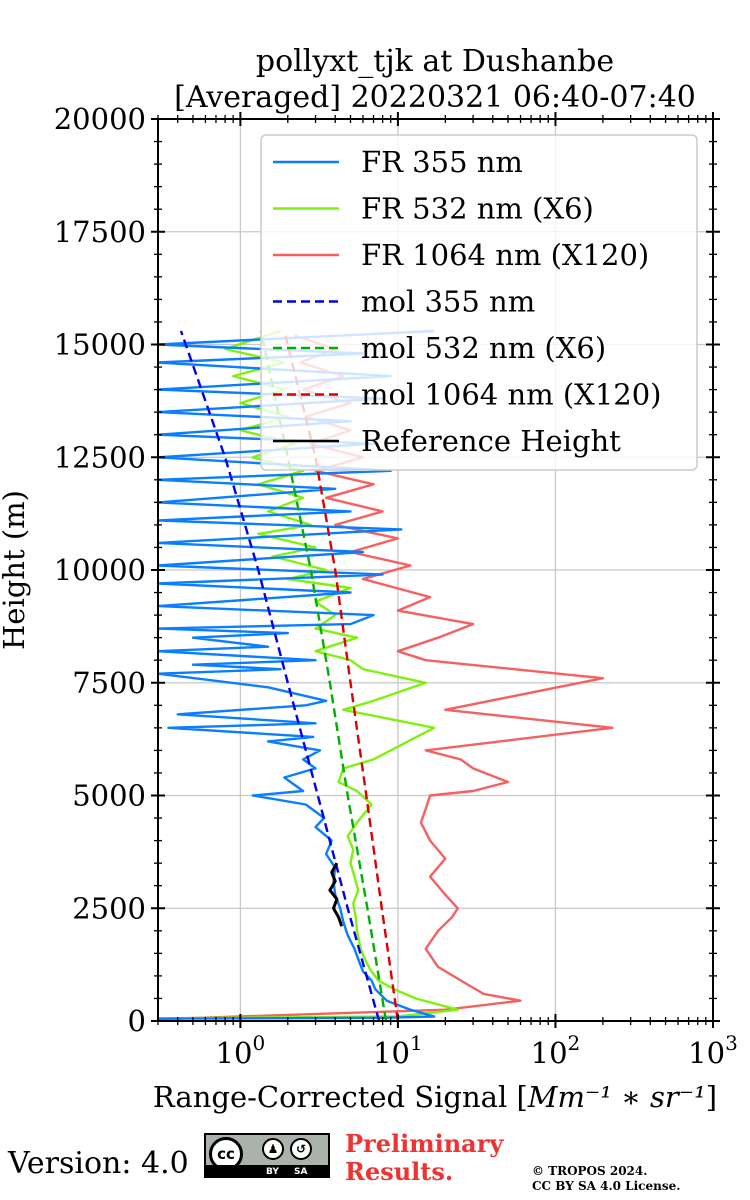 The width and height of the screenshot is (750, 1200). What do you see at coordinates (137, 1021) in the screenshot?
I see `y-tick-label: 0` at bounding box center [137, 1021].